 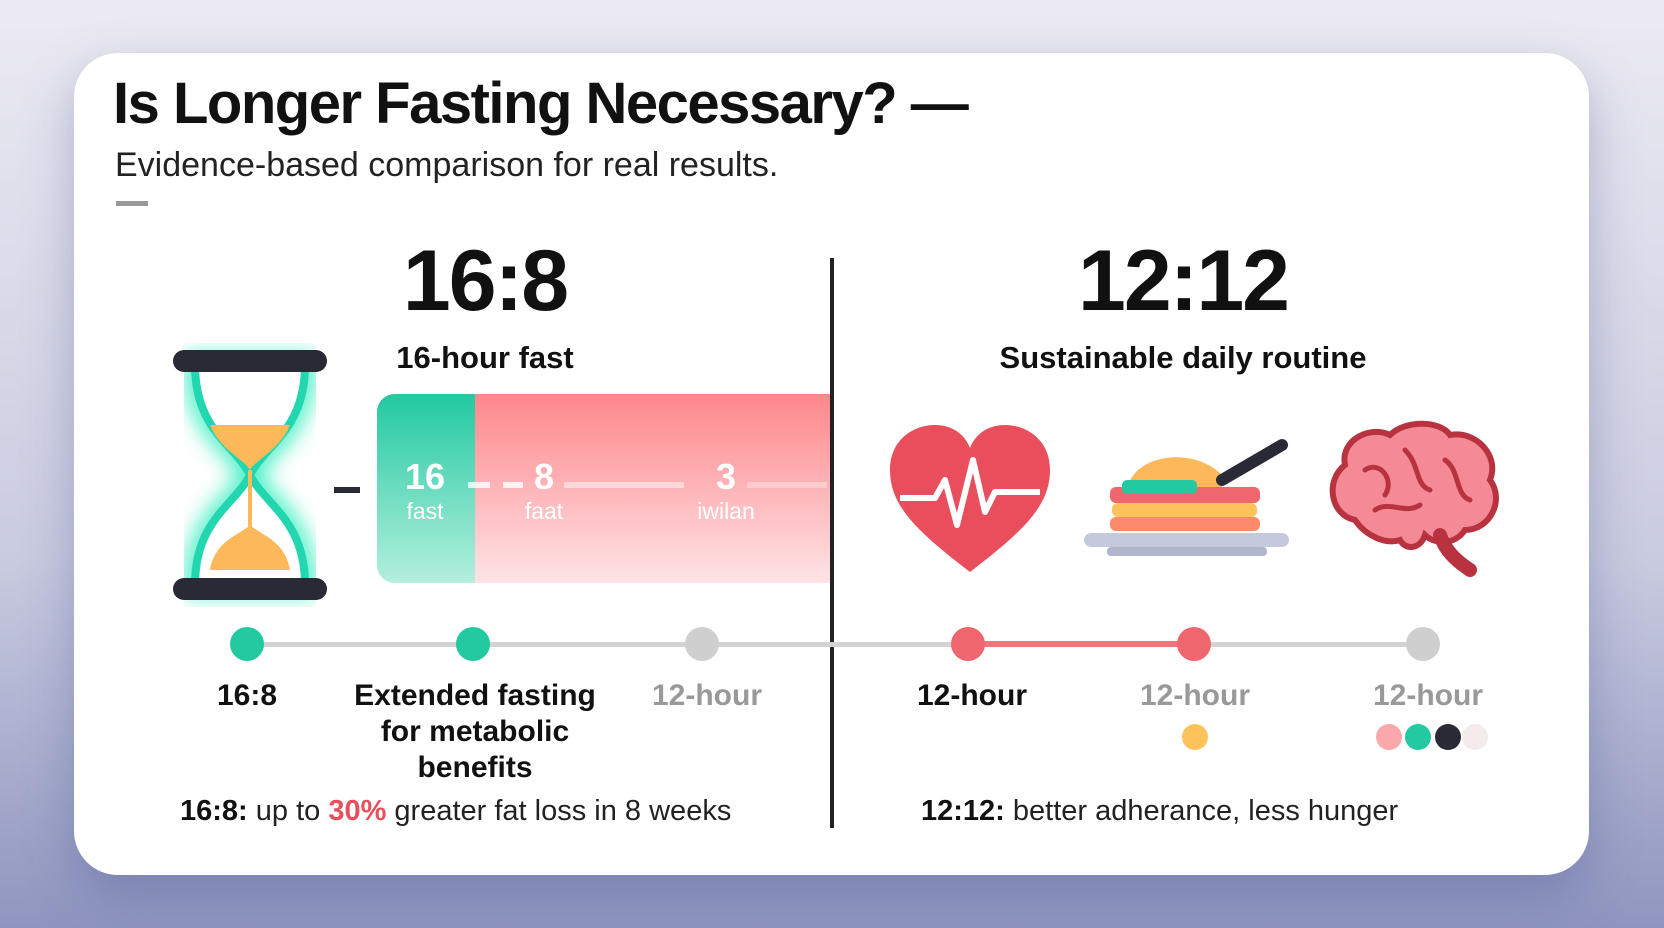 I want to click on left-ratio: 16:8, so click(x=485, y=281).